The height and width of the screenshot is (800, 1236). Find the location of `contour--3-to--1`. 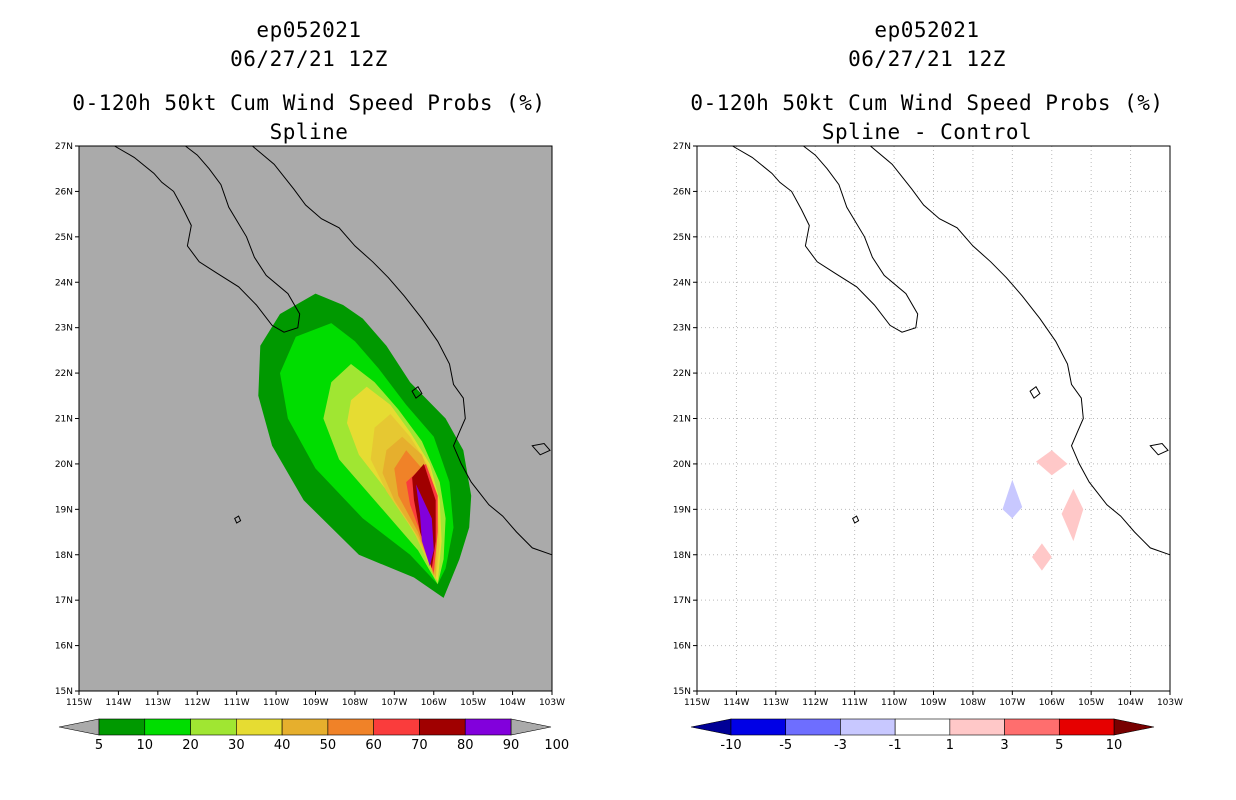

contour--3-to--1 is located at coordinates (1012, 499).